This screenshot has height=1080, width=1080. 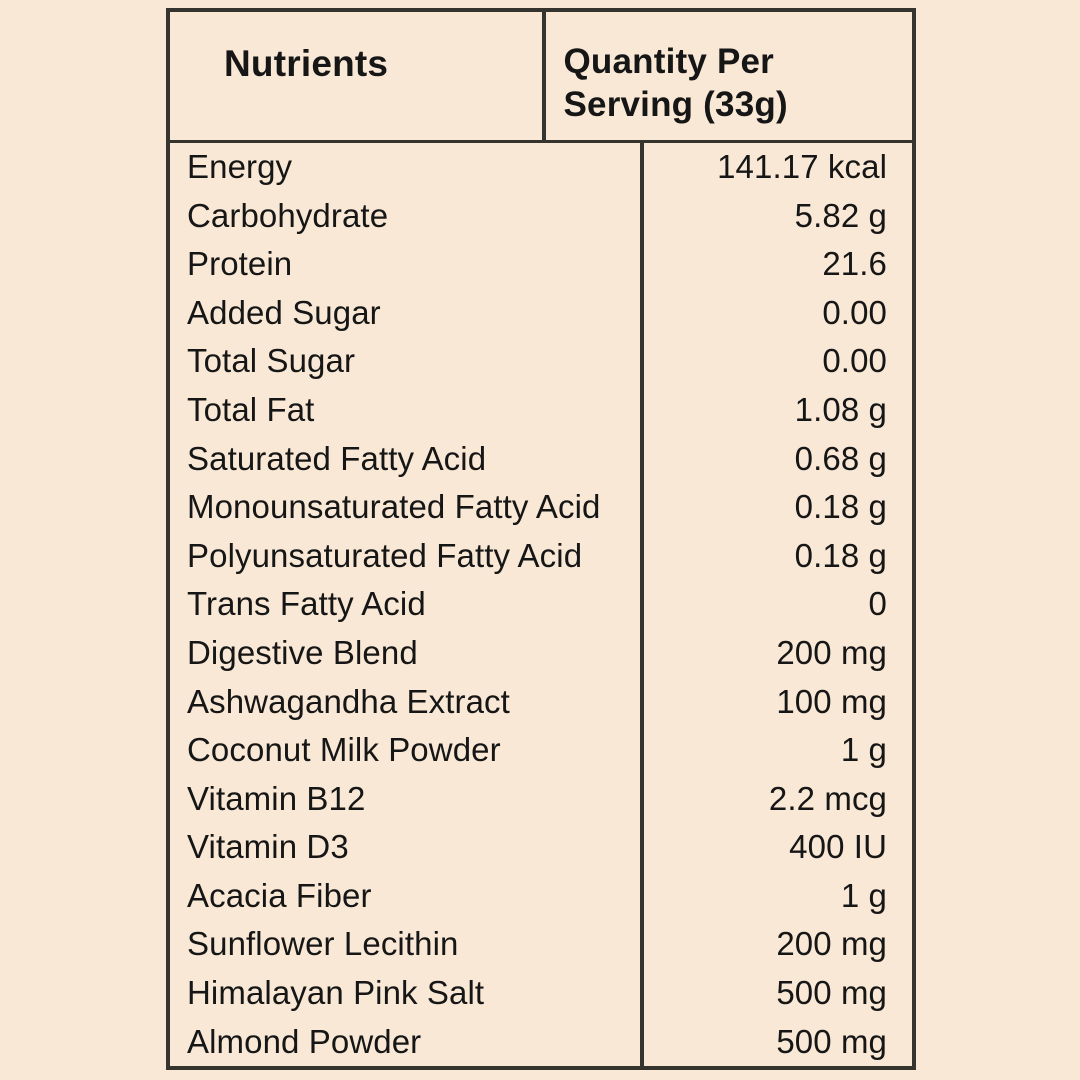 I want to click on nutrient-name: Vitamin D3, so click(x=268, y=847).